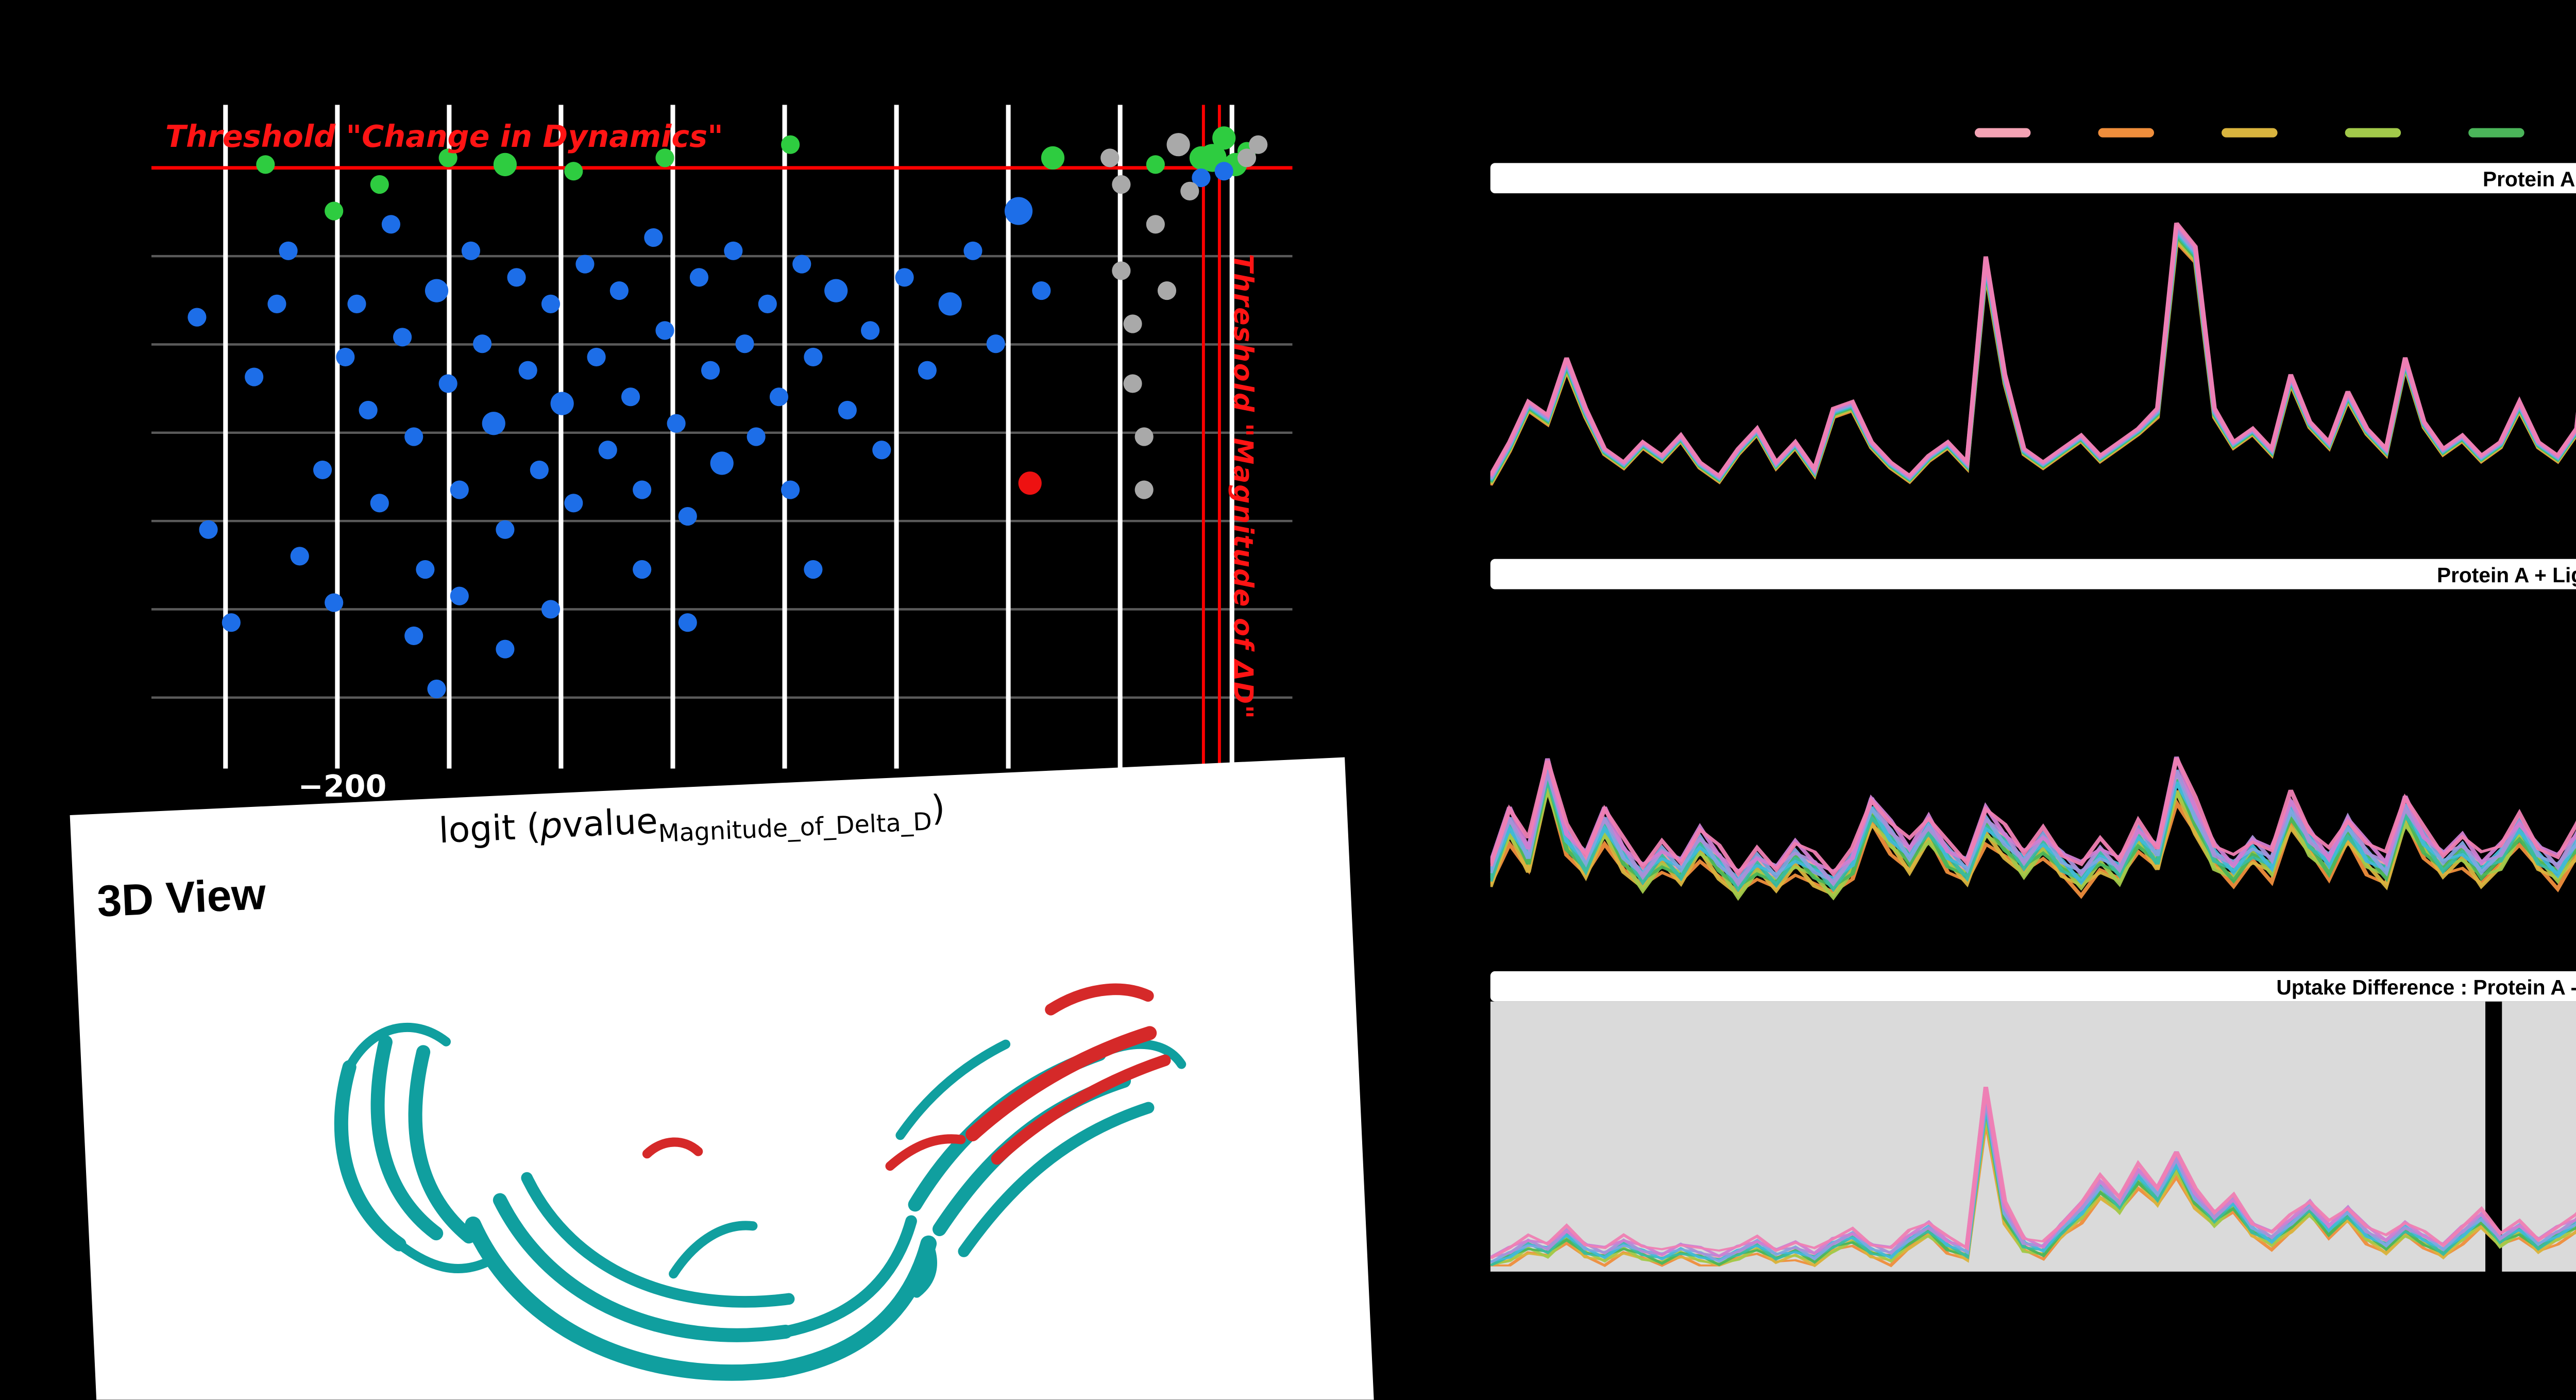 This screenshot has width=2576, height=1400. Describe the element at coordinates (181, 900) in the screenshot. I see `view3d-title: 3D View` at that location.